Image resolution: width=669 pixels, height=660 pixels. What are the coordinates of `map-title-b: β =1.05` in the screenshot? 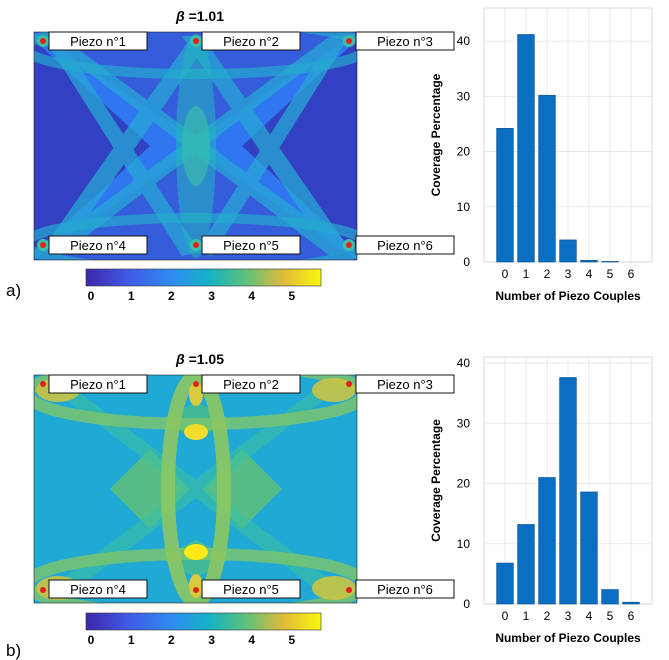 It's located at (199, 359).